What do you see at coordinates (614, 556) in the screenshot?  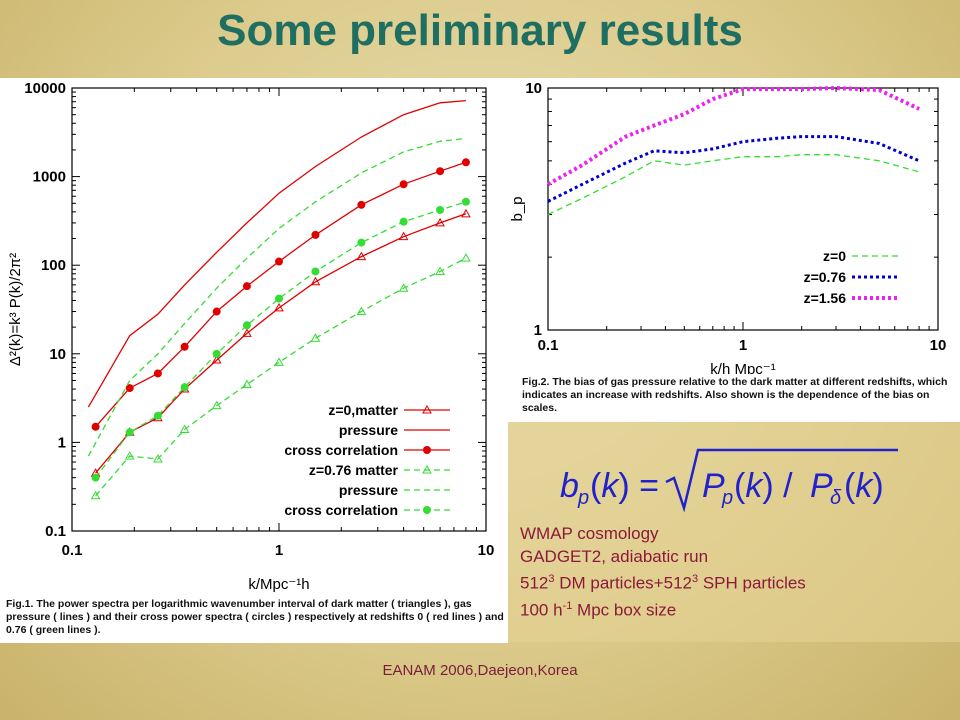 I see `info-line-code: GADGET2, adiabatic run` at bounding box center [614, 556].